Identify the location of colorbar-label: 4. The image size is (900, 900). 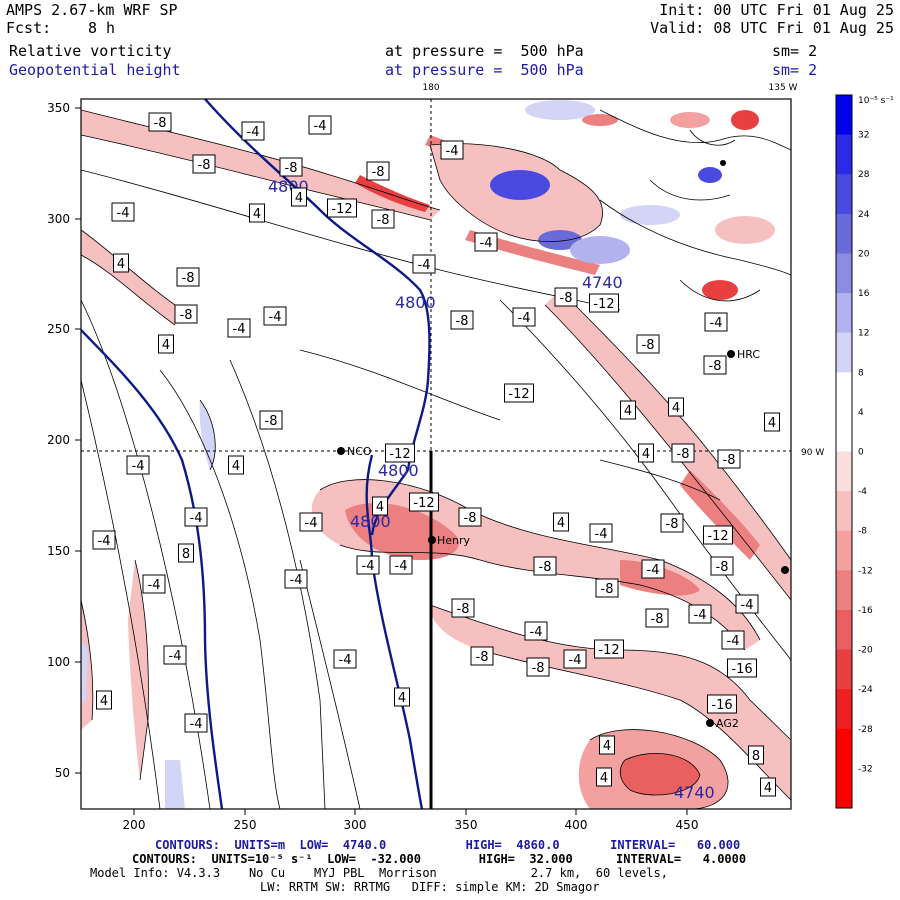
(861, 413).